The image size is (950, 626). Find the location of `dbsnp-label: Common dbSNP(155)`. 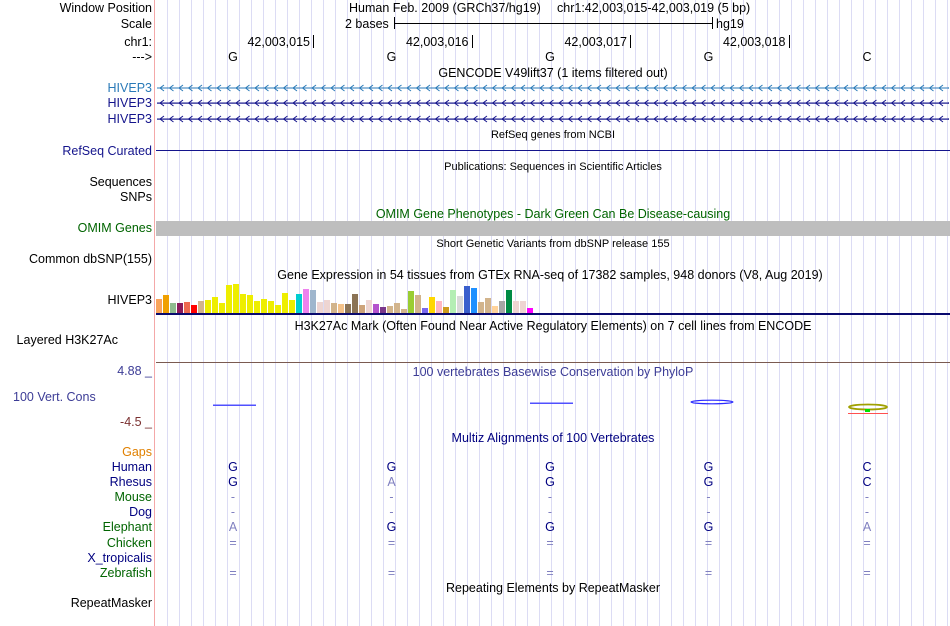

dbsnp-label: Common dbSNP(155) is located at coordinates (90, 259).